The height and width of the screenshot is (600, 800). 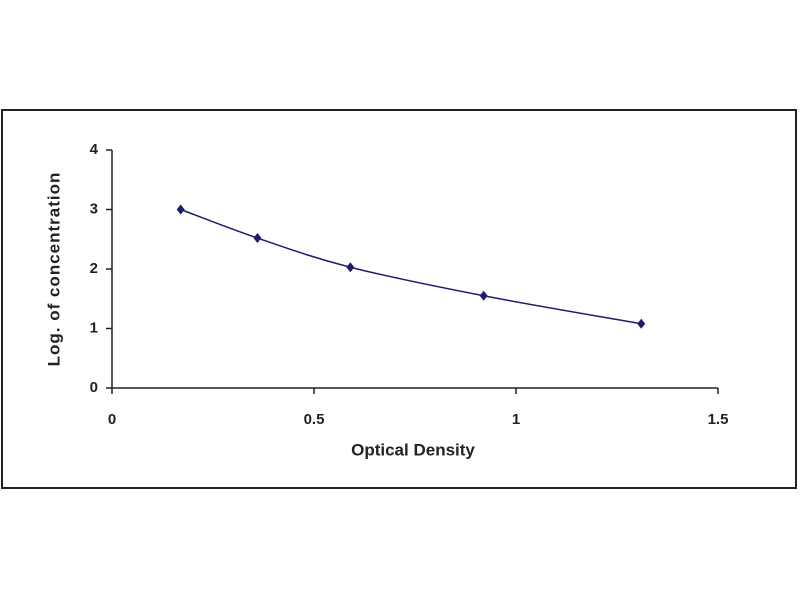 What do you see at coordinates (314, 419) in the screenshot?
I see `x-tick-label: 0.5` at bounding box center [314, 419].